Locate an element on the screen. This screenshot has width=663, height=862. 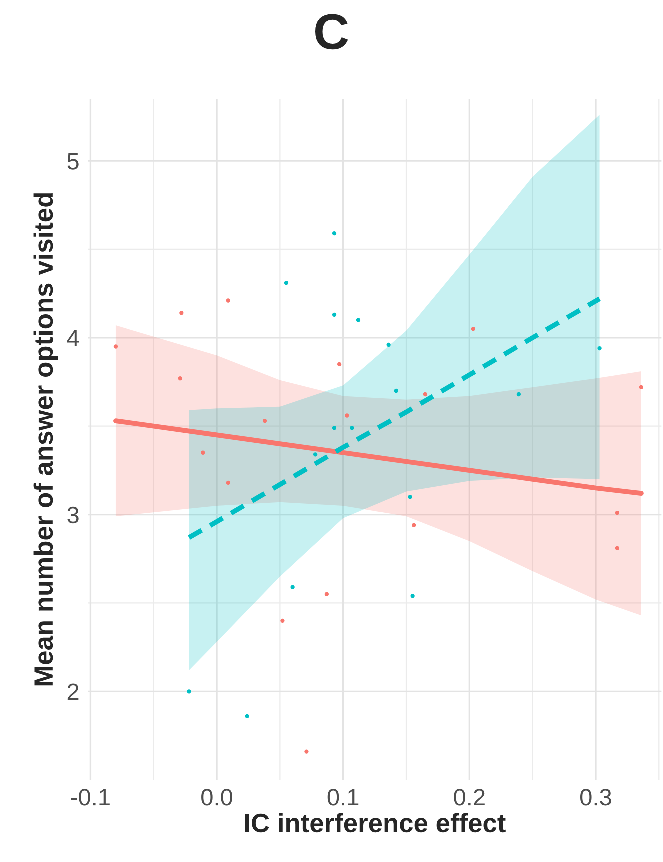
x-tick-label: -0.1 is located at coordinates (90, 797).